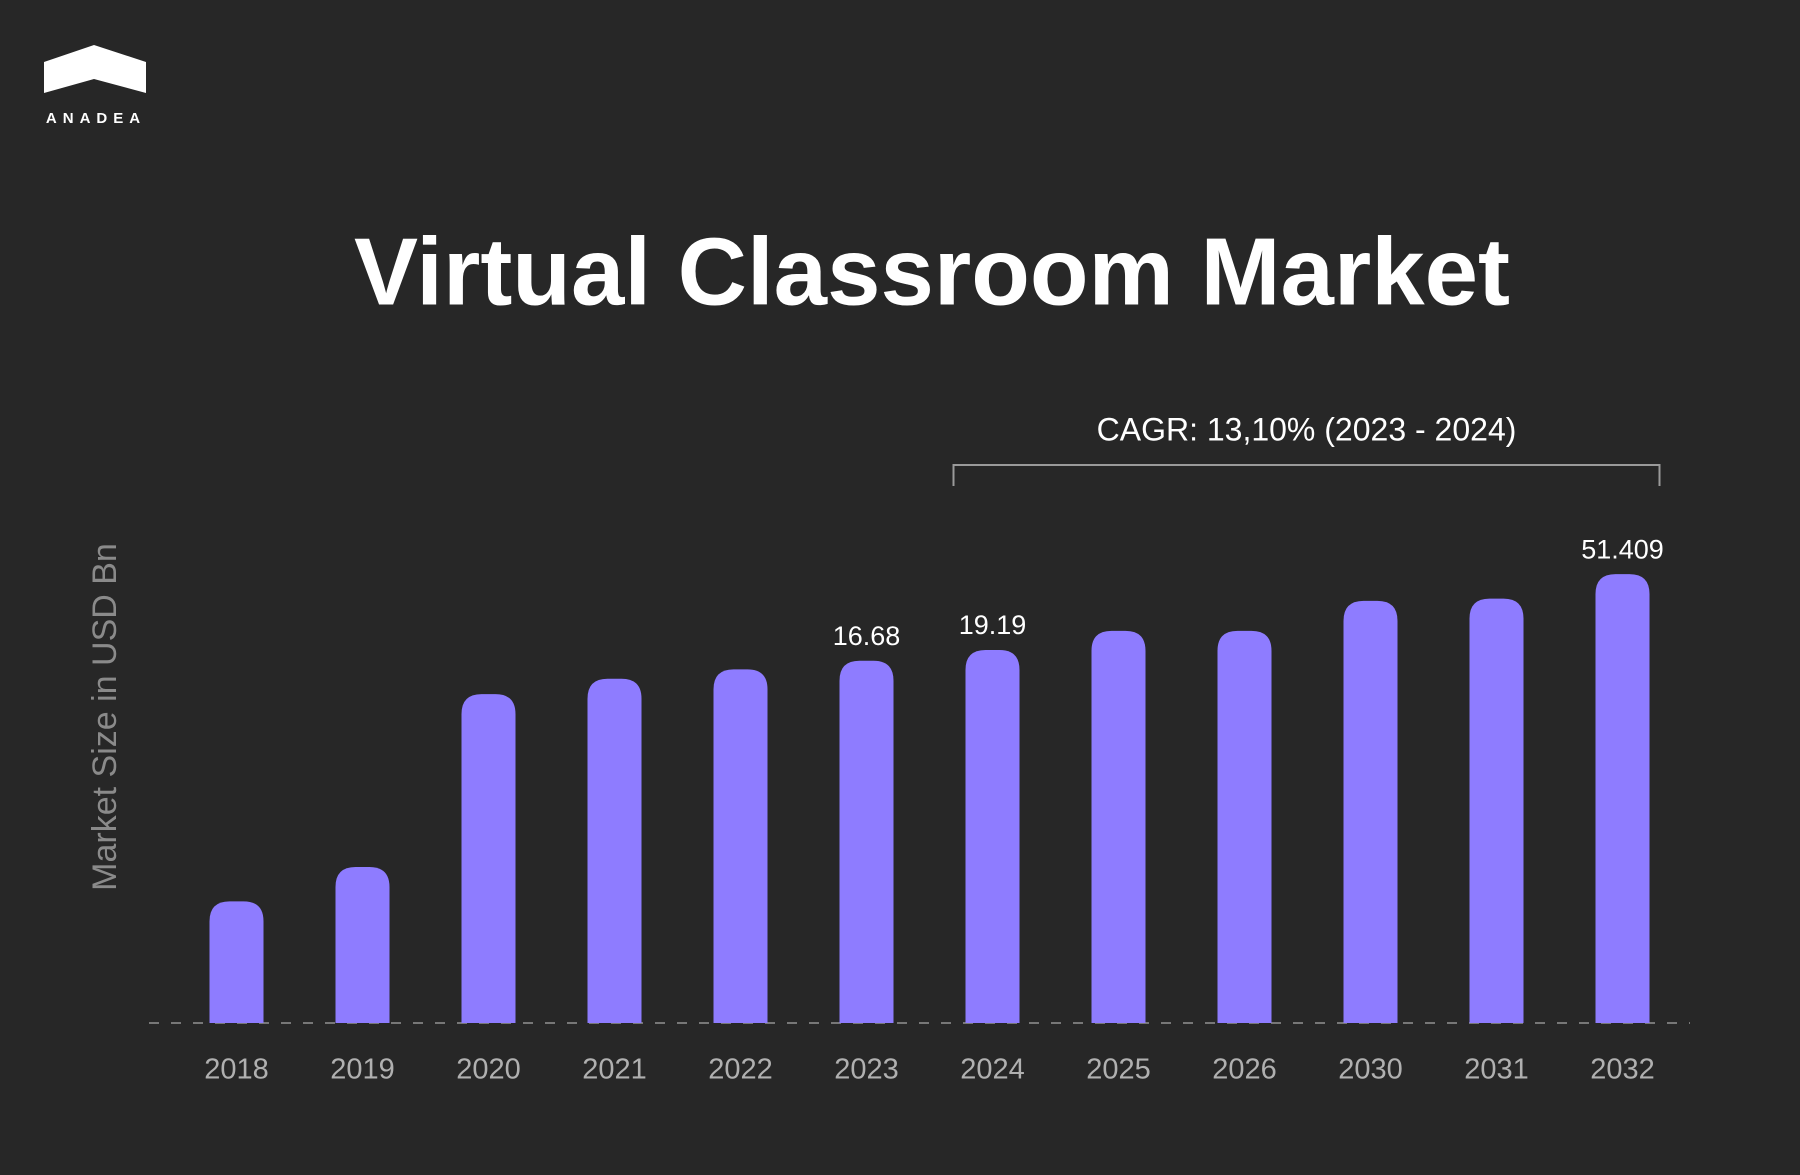  What do you see at coordinates (105, 717) in the screenshot?
I see `y-axis-label: Market Size in USD Bn` at bounding box center [105, 717].